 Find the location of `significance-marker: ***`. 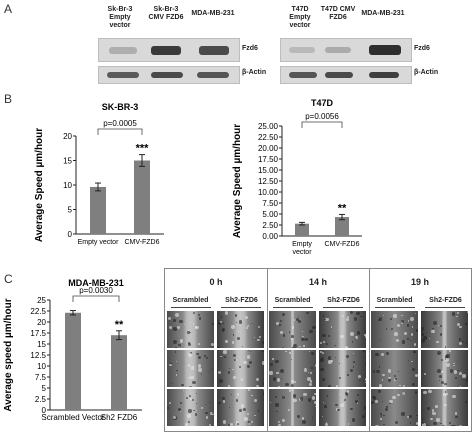

significance-marker: *** is located at coordinates (143, 149).